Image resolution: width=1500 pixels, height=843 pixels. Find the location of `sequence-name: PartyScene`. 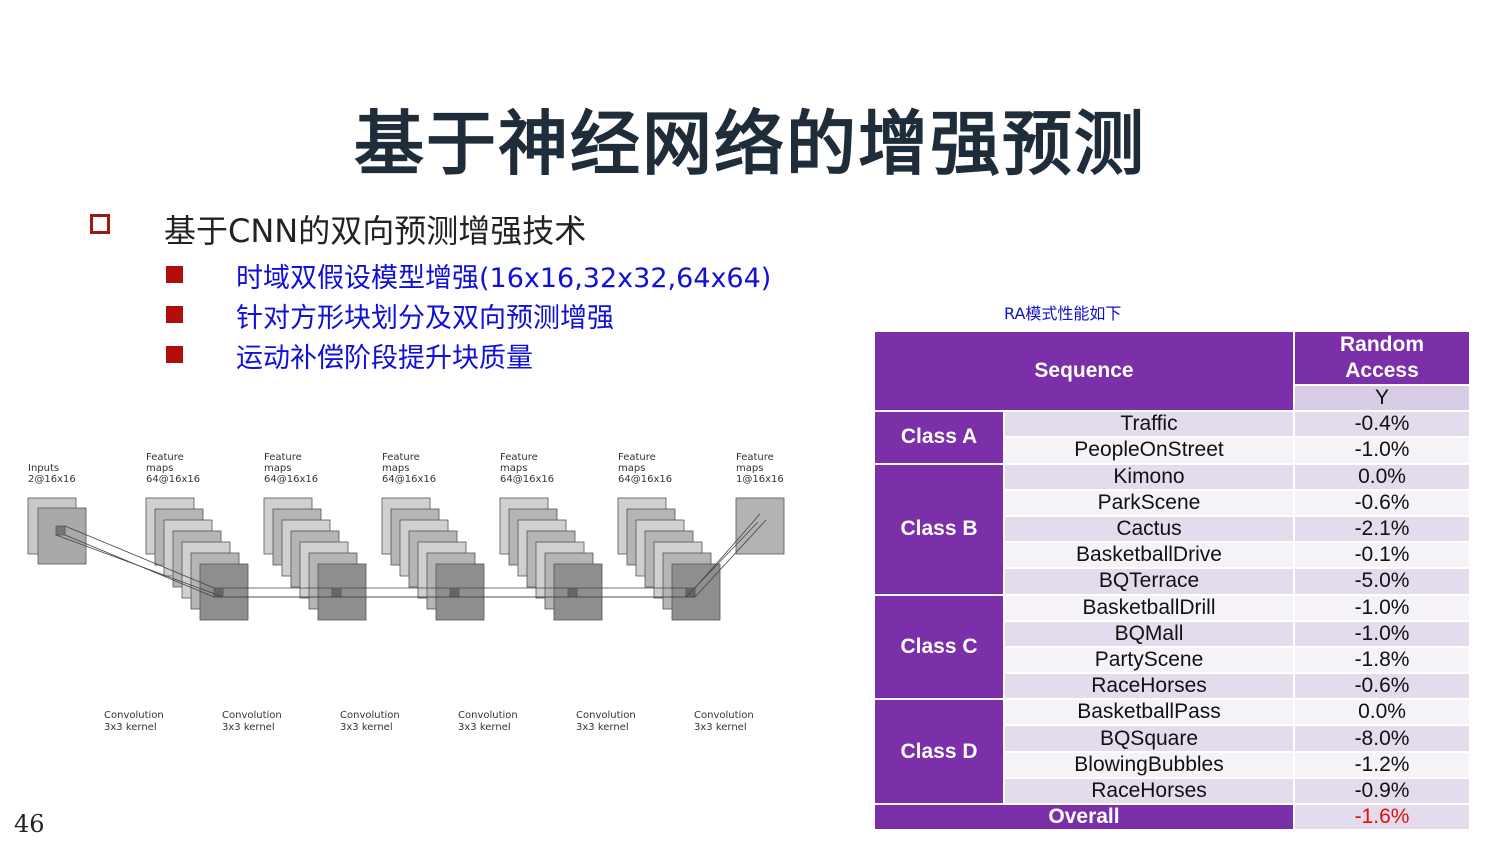

sequence-name: PartyScene is located at coordinates (1149, 660).